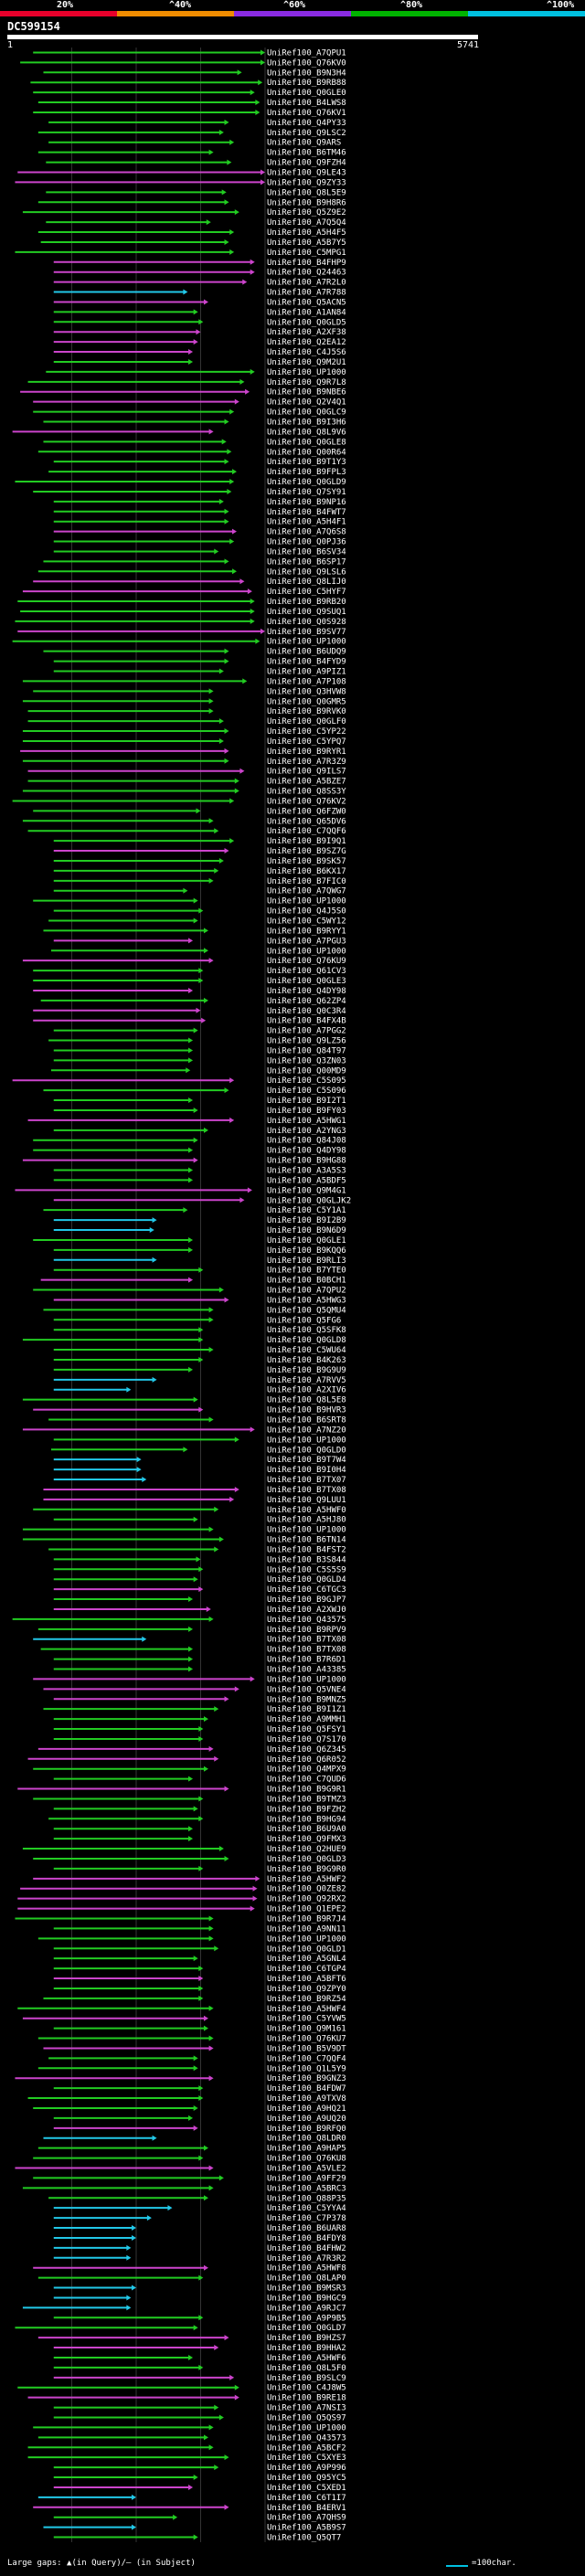  What do you see at coordinates (307, 2139) in the screenshot?
I see `hit-accession: UniRef100_Q8LDR0` at bounding box center [307, 2139].